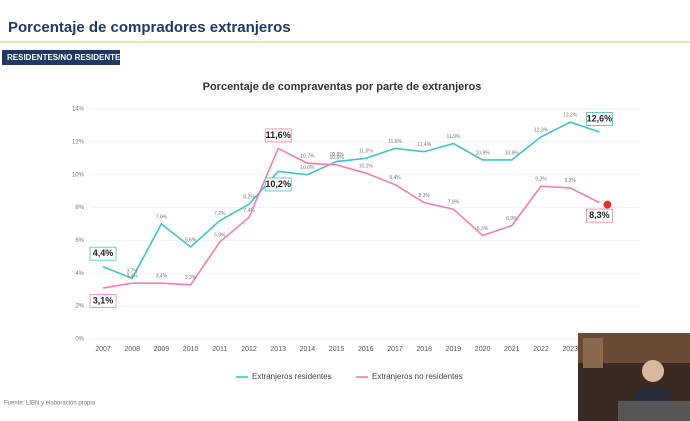 The width and height of the screenshot is (690, 421). Describe the element at coordinates (191, 278) in the screenshot. I see `value-label: 3,3%` at that location.